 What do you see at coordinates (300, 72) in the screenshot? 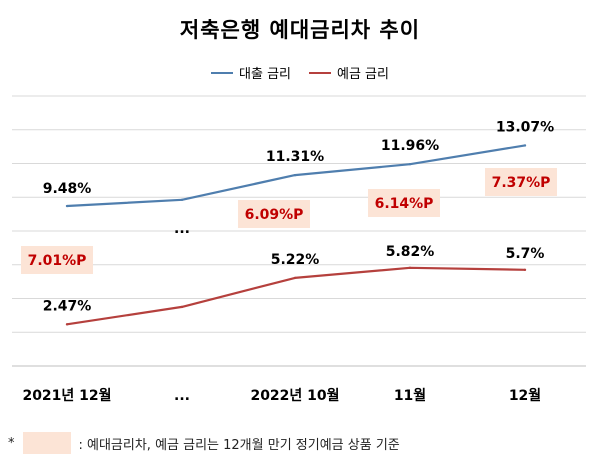
I see `legend: 대출 금리 예금 금리` at bounding box center [300, 72].